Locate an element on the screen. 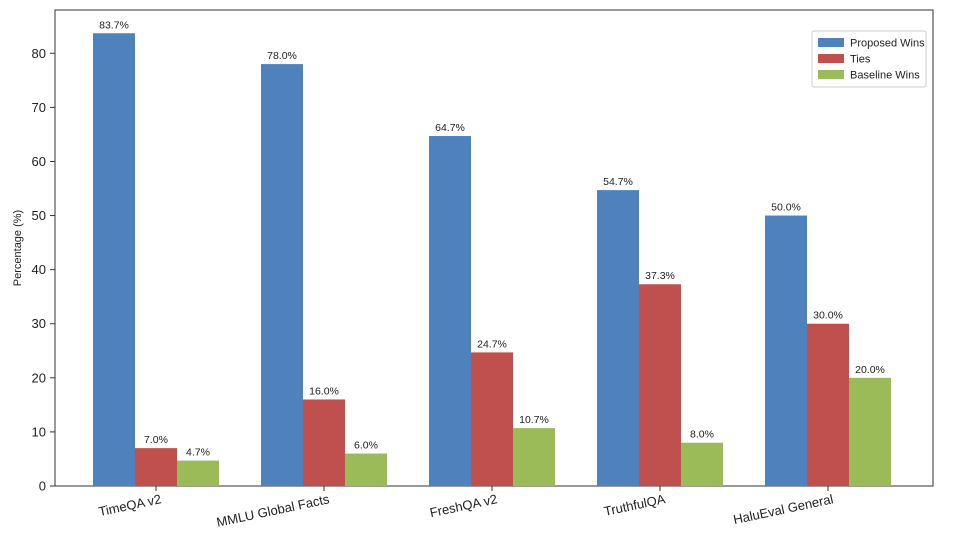 The image size is (955, 551). y-tick-label: 20 is located at coordinates (39, 377).